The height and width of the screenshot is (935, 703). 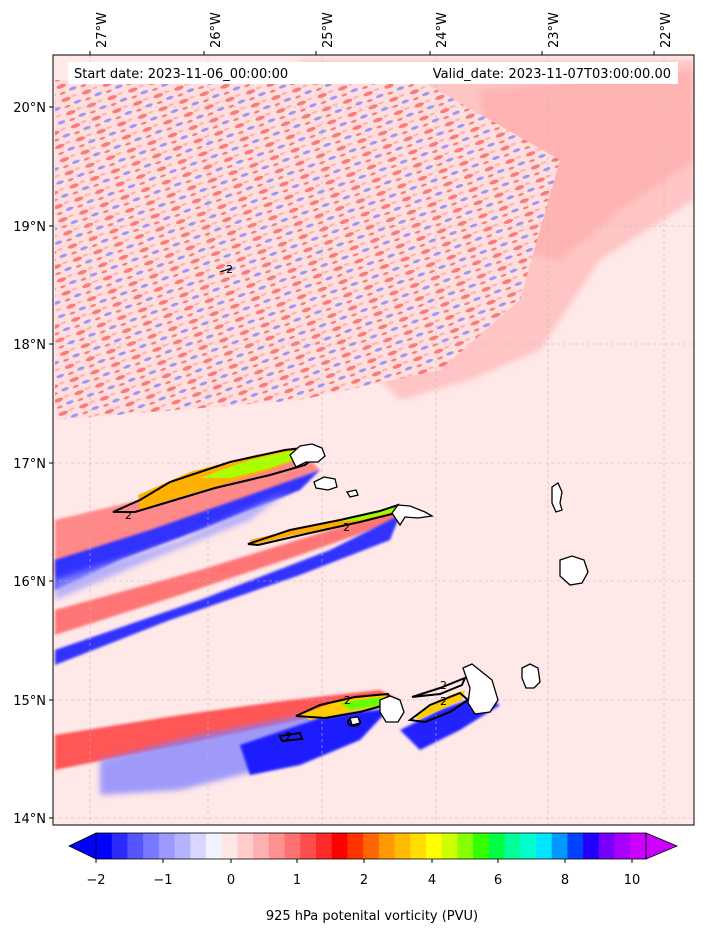 What do you see at coordinates (102, 30) in the screenshot?
I see `lon-tick-label: 27°W` at bounding box center [102, 30].